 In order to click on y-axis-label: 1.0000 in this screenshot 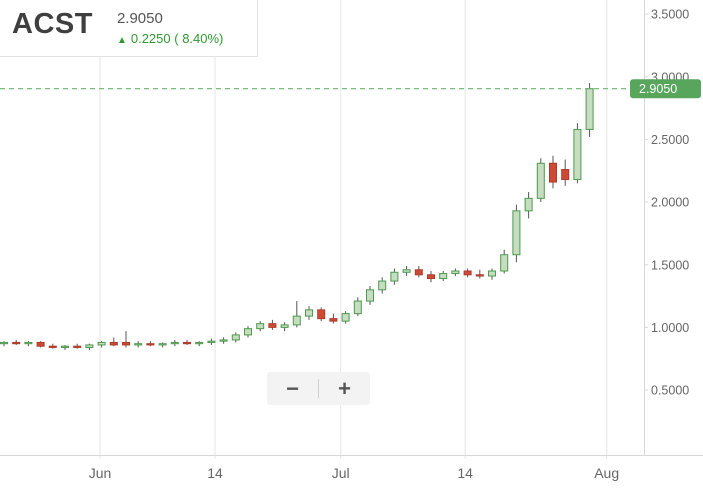, I will do `click(670, 328)`.